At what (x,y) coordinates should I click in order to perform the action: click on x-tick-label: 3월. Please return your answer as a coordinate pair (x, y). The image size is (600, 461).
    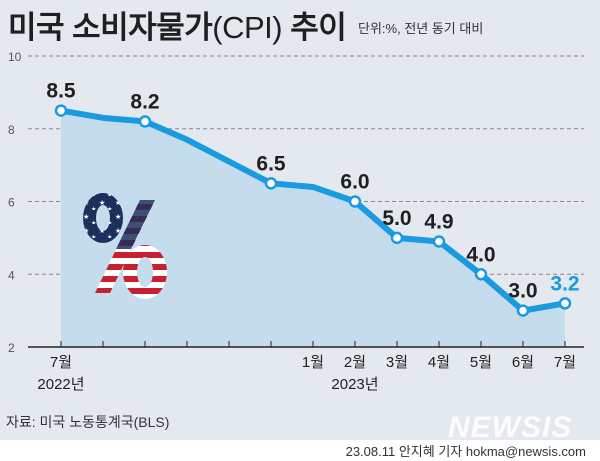
    Looking at the image, I should click on (397, 362).